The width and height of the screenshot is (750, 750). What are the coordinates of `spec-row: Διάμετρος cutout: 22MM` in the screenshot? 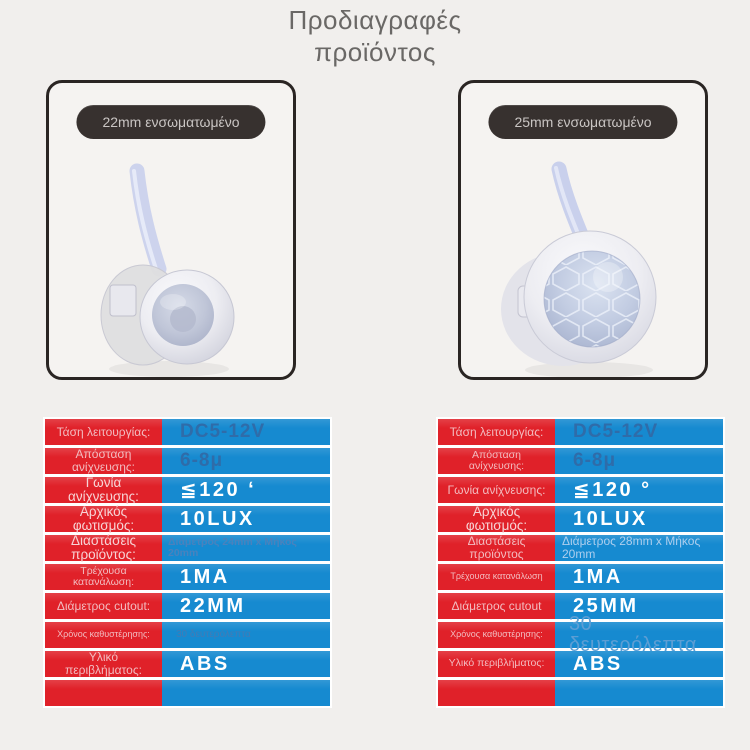 It's located at (187, 606).